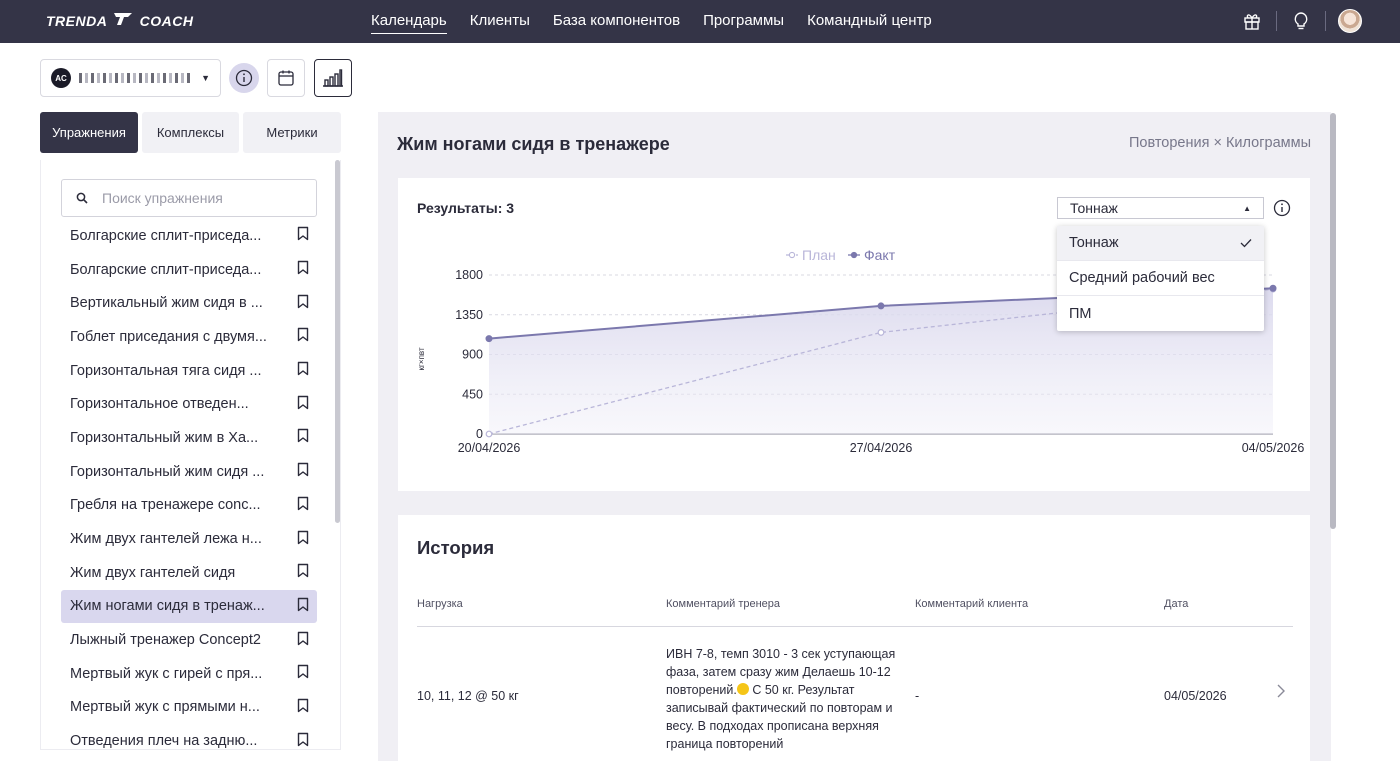 The width and height of the screenshot is (1400, 761). Describe the element at coordinates (189, 640) in the screenshot. I see `exercise-list-item: Лыжный тренажер Concept2` at that location.